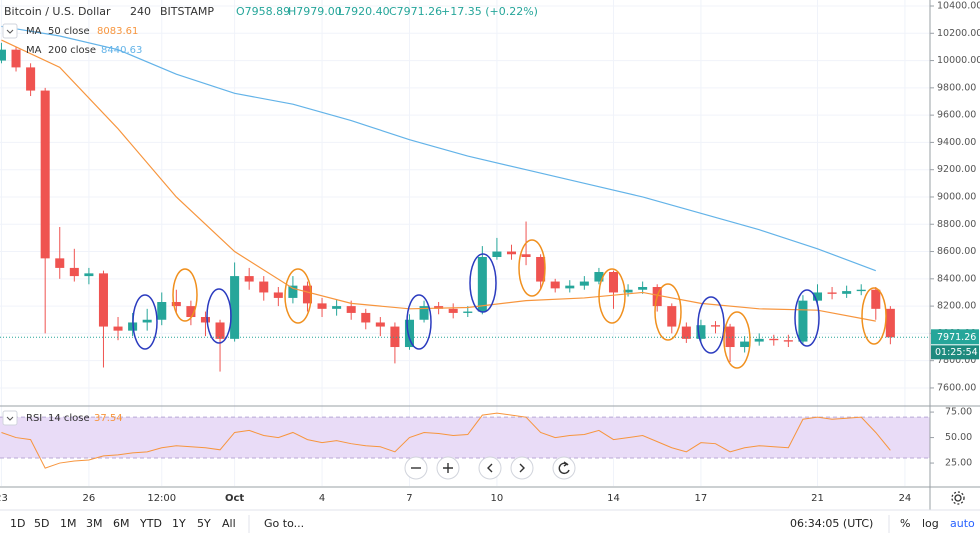  What do you see at coordinates (315, 11) in the screenshot?
I see `ohlc-high: H7979.00` at bounding box center [315, 11].